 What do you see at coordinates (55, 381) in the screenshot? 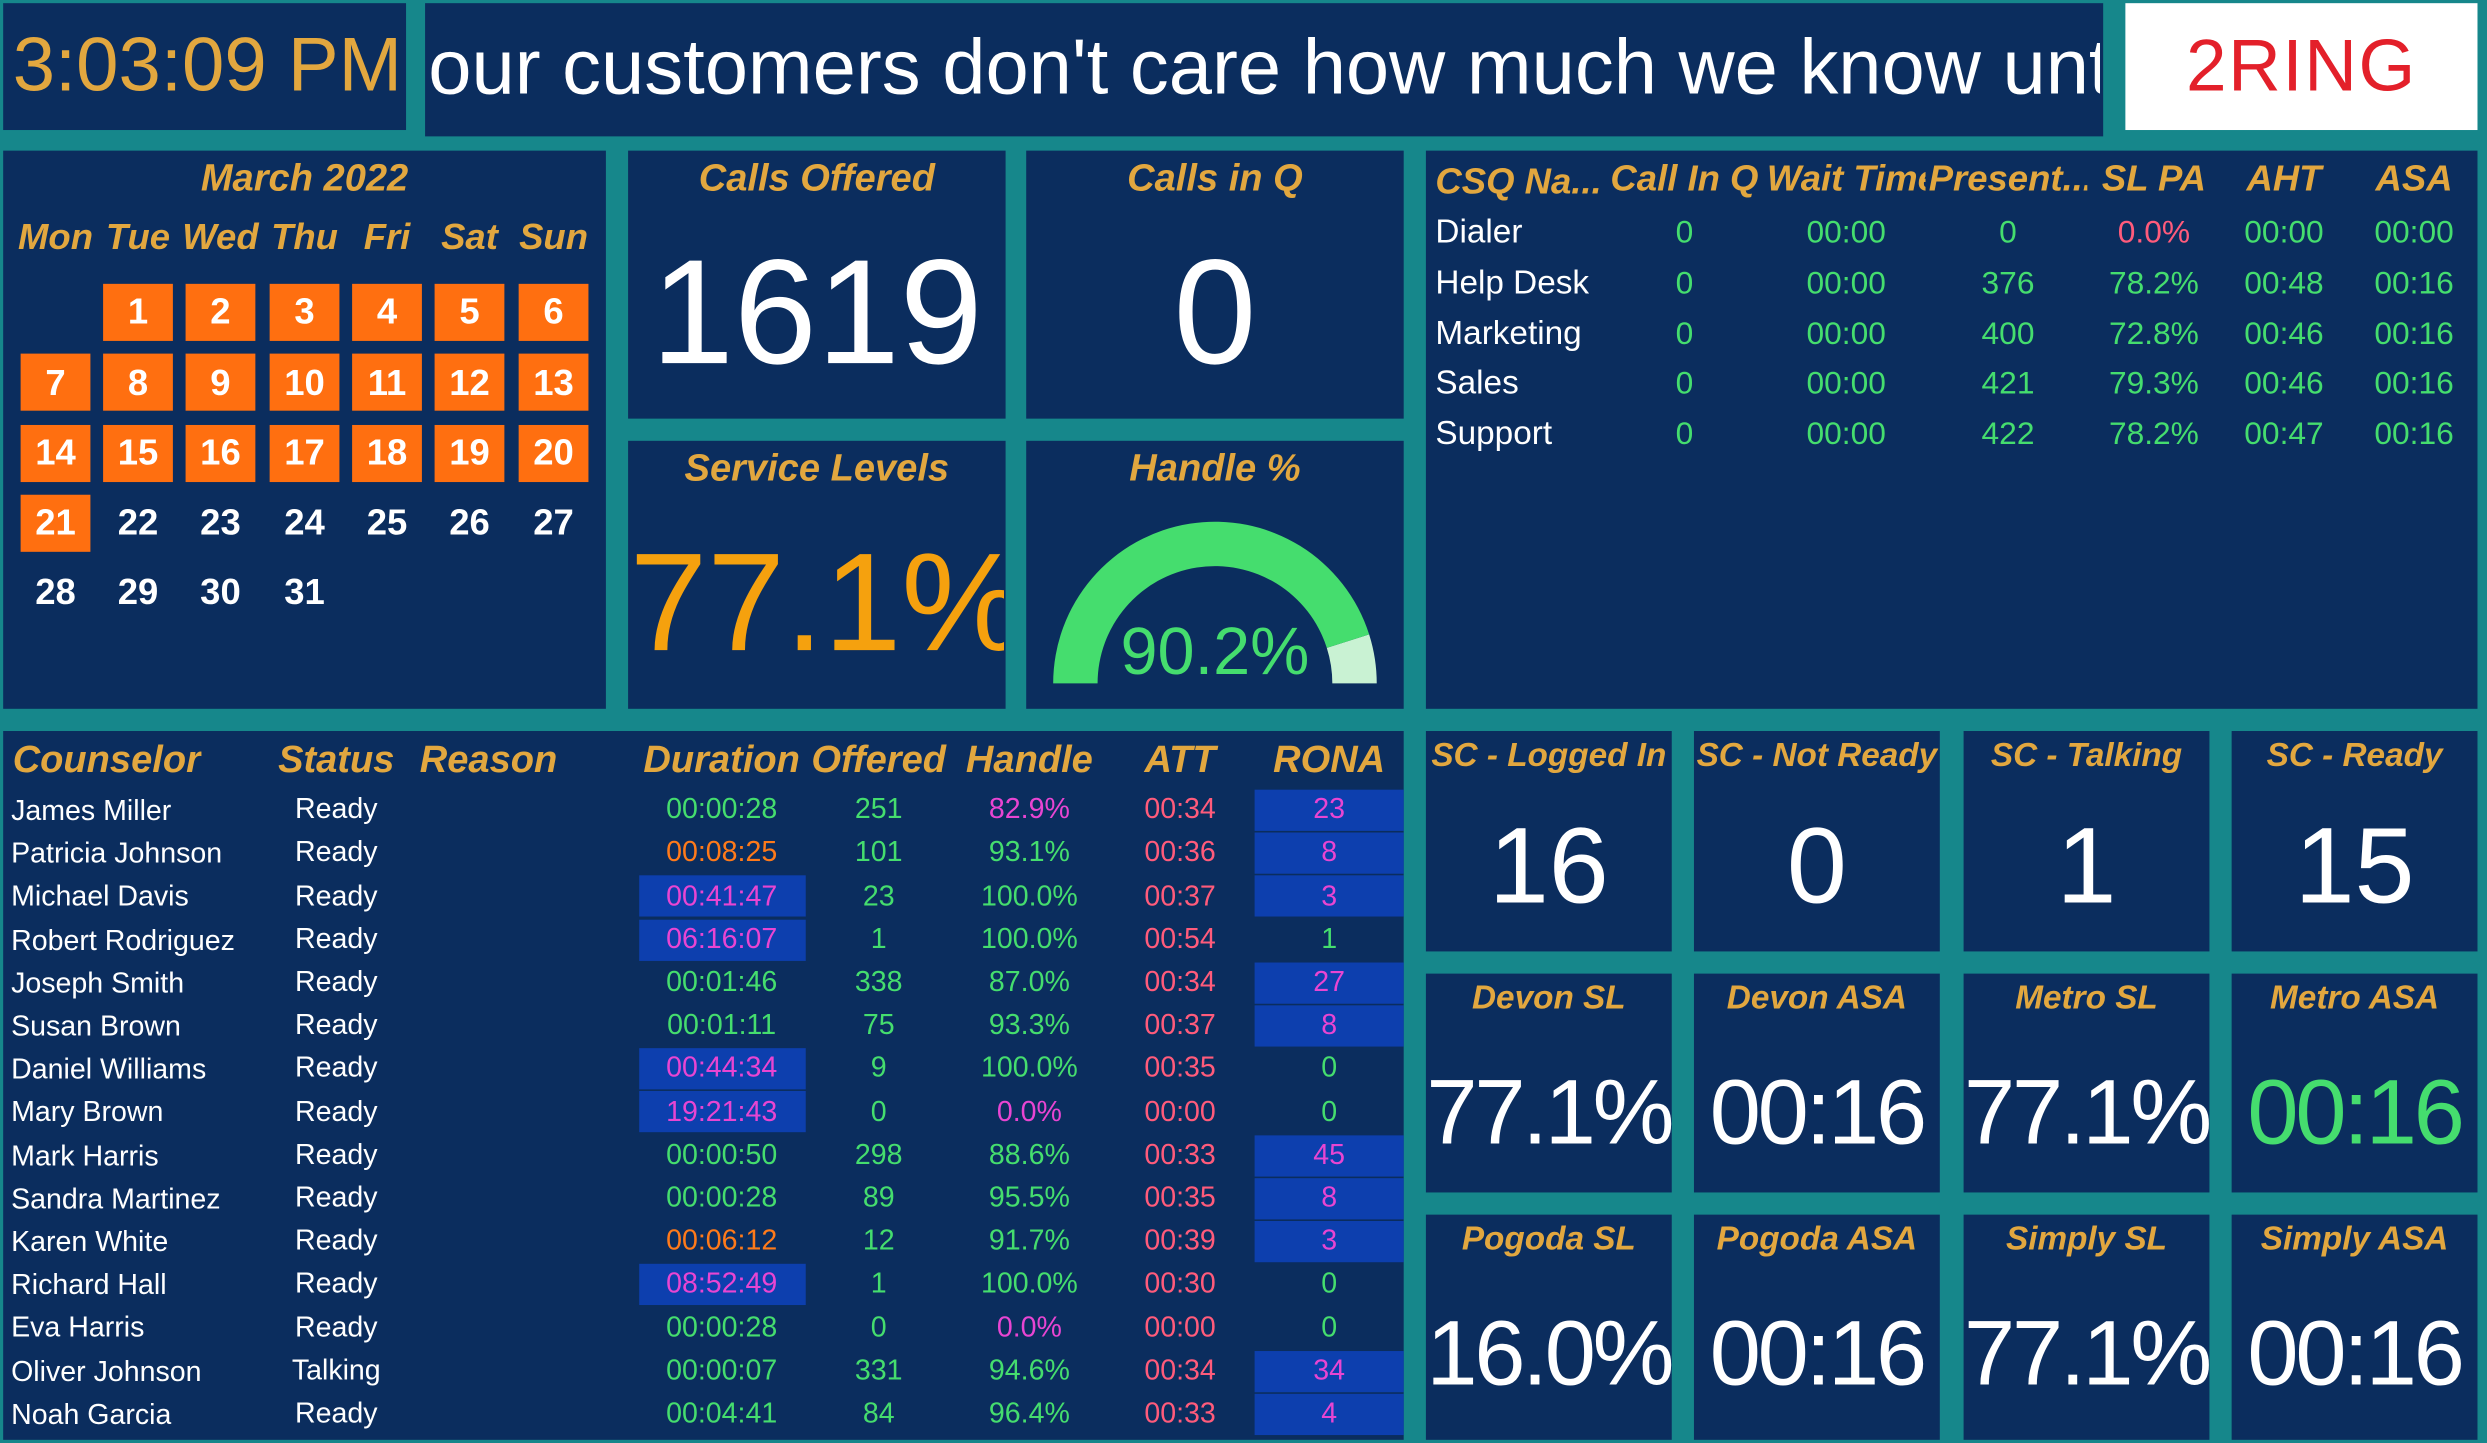
I see `calendar-day: 7` at bounding box center [55, 381].